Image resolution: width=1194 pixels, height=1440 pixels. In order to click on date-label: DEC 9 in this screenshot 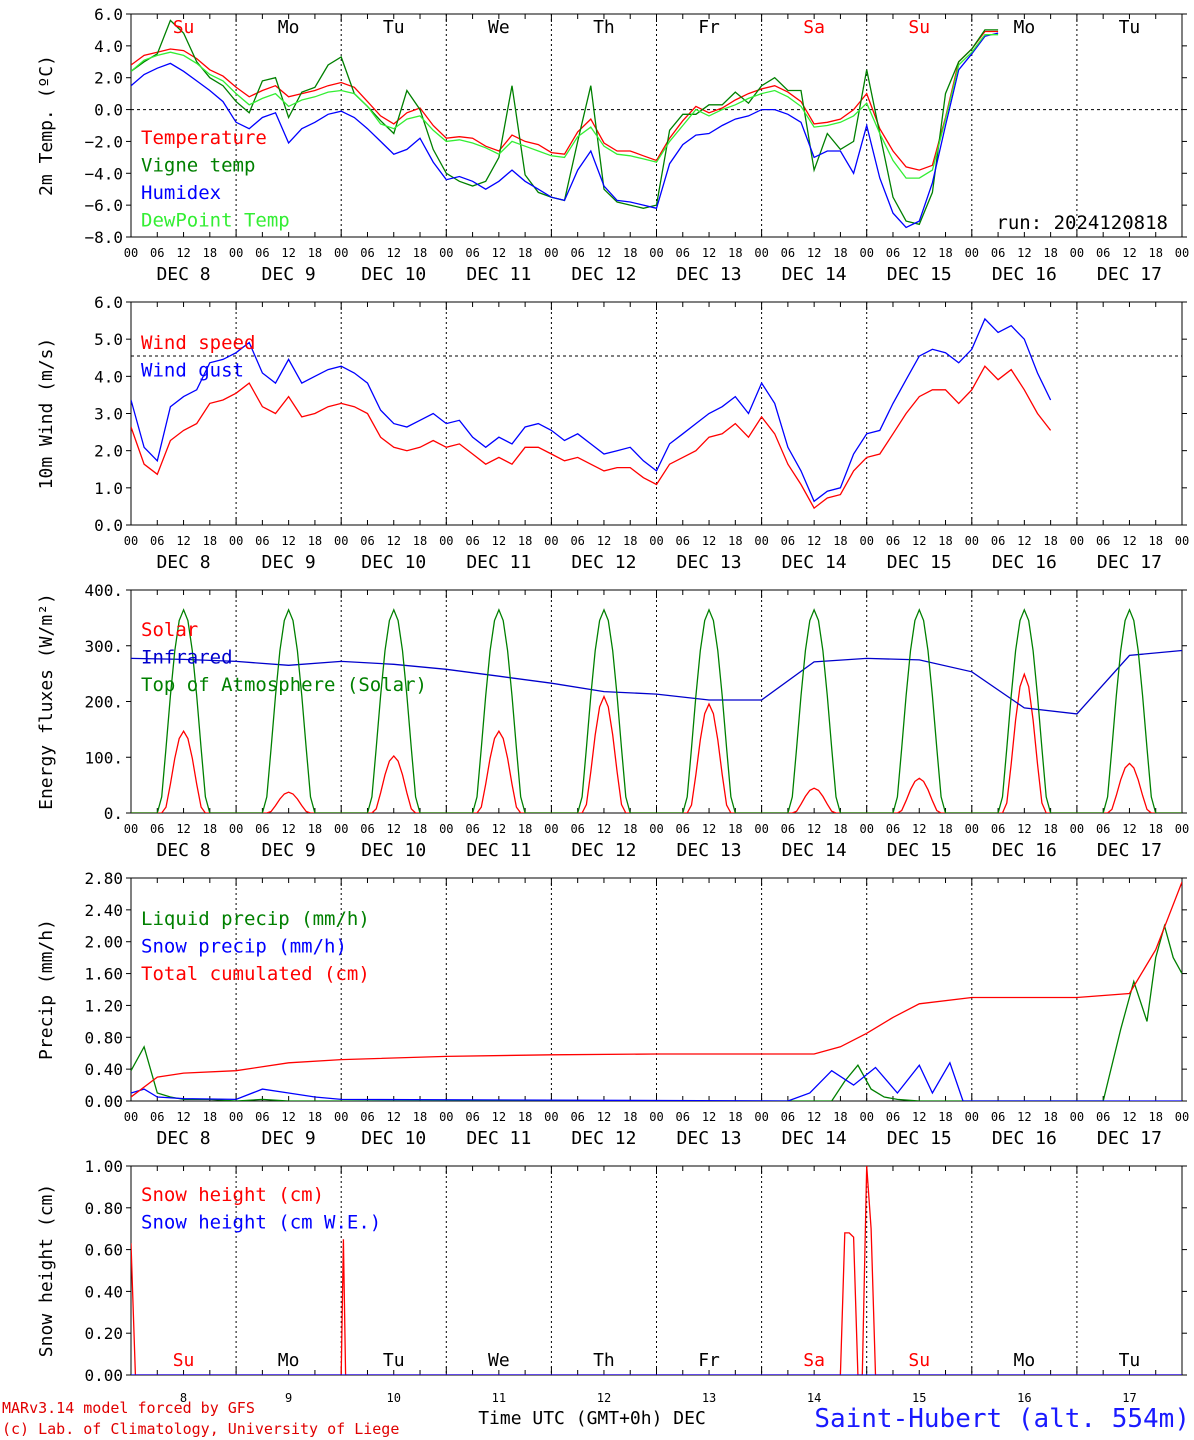, I will do `click(289, 274)`.